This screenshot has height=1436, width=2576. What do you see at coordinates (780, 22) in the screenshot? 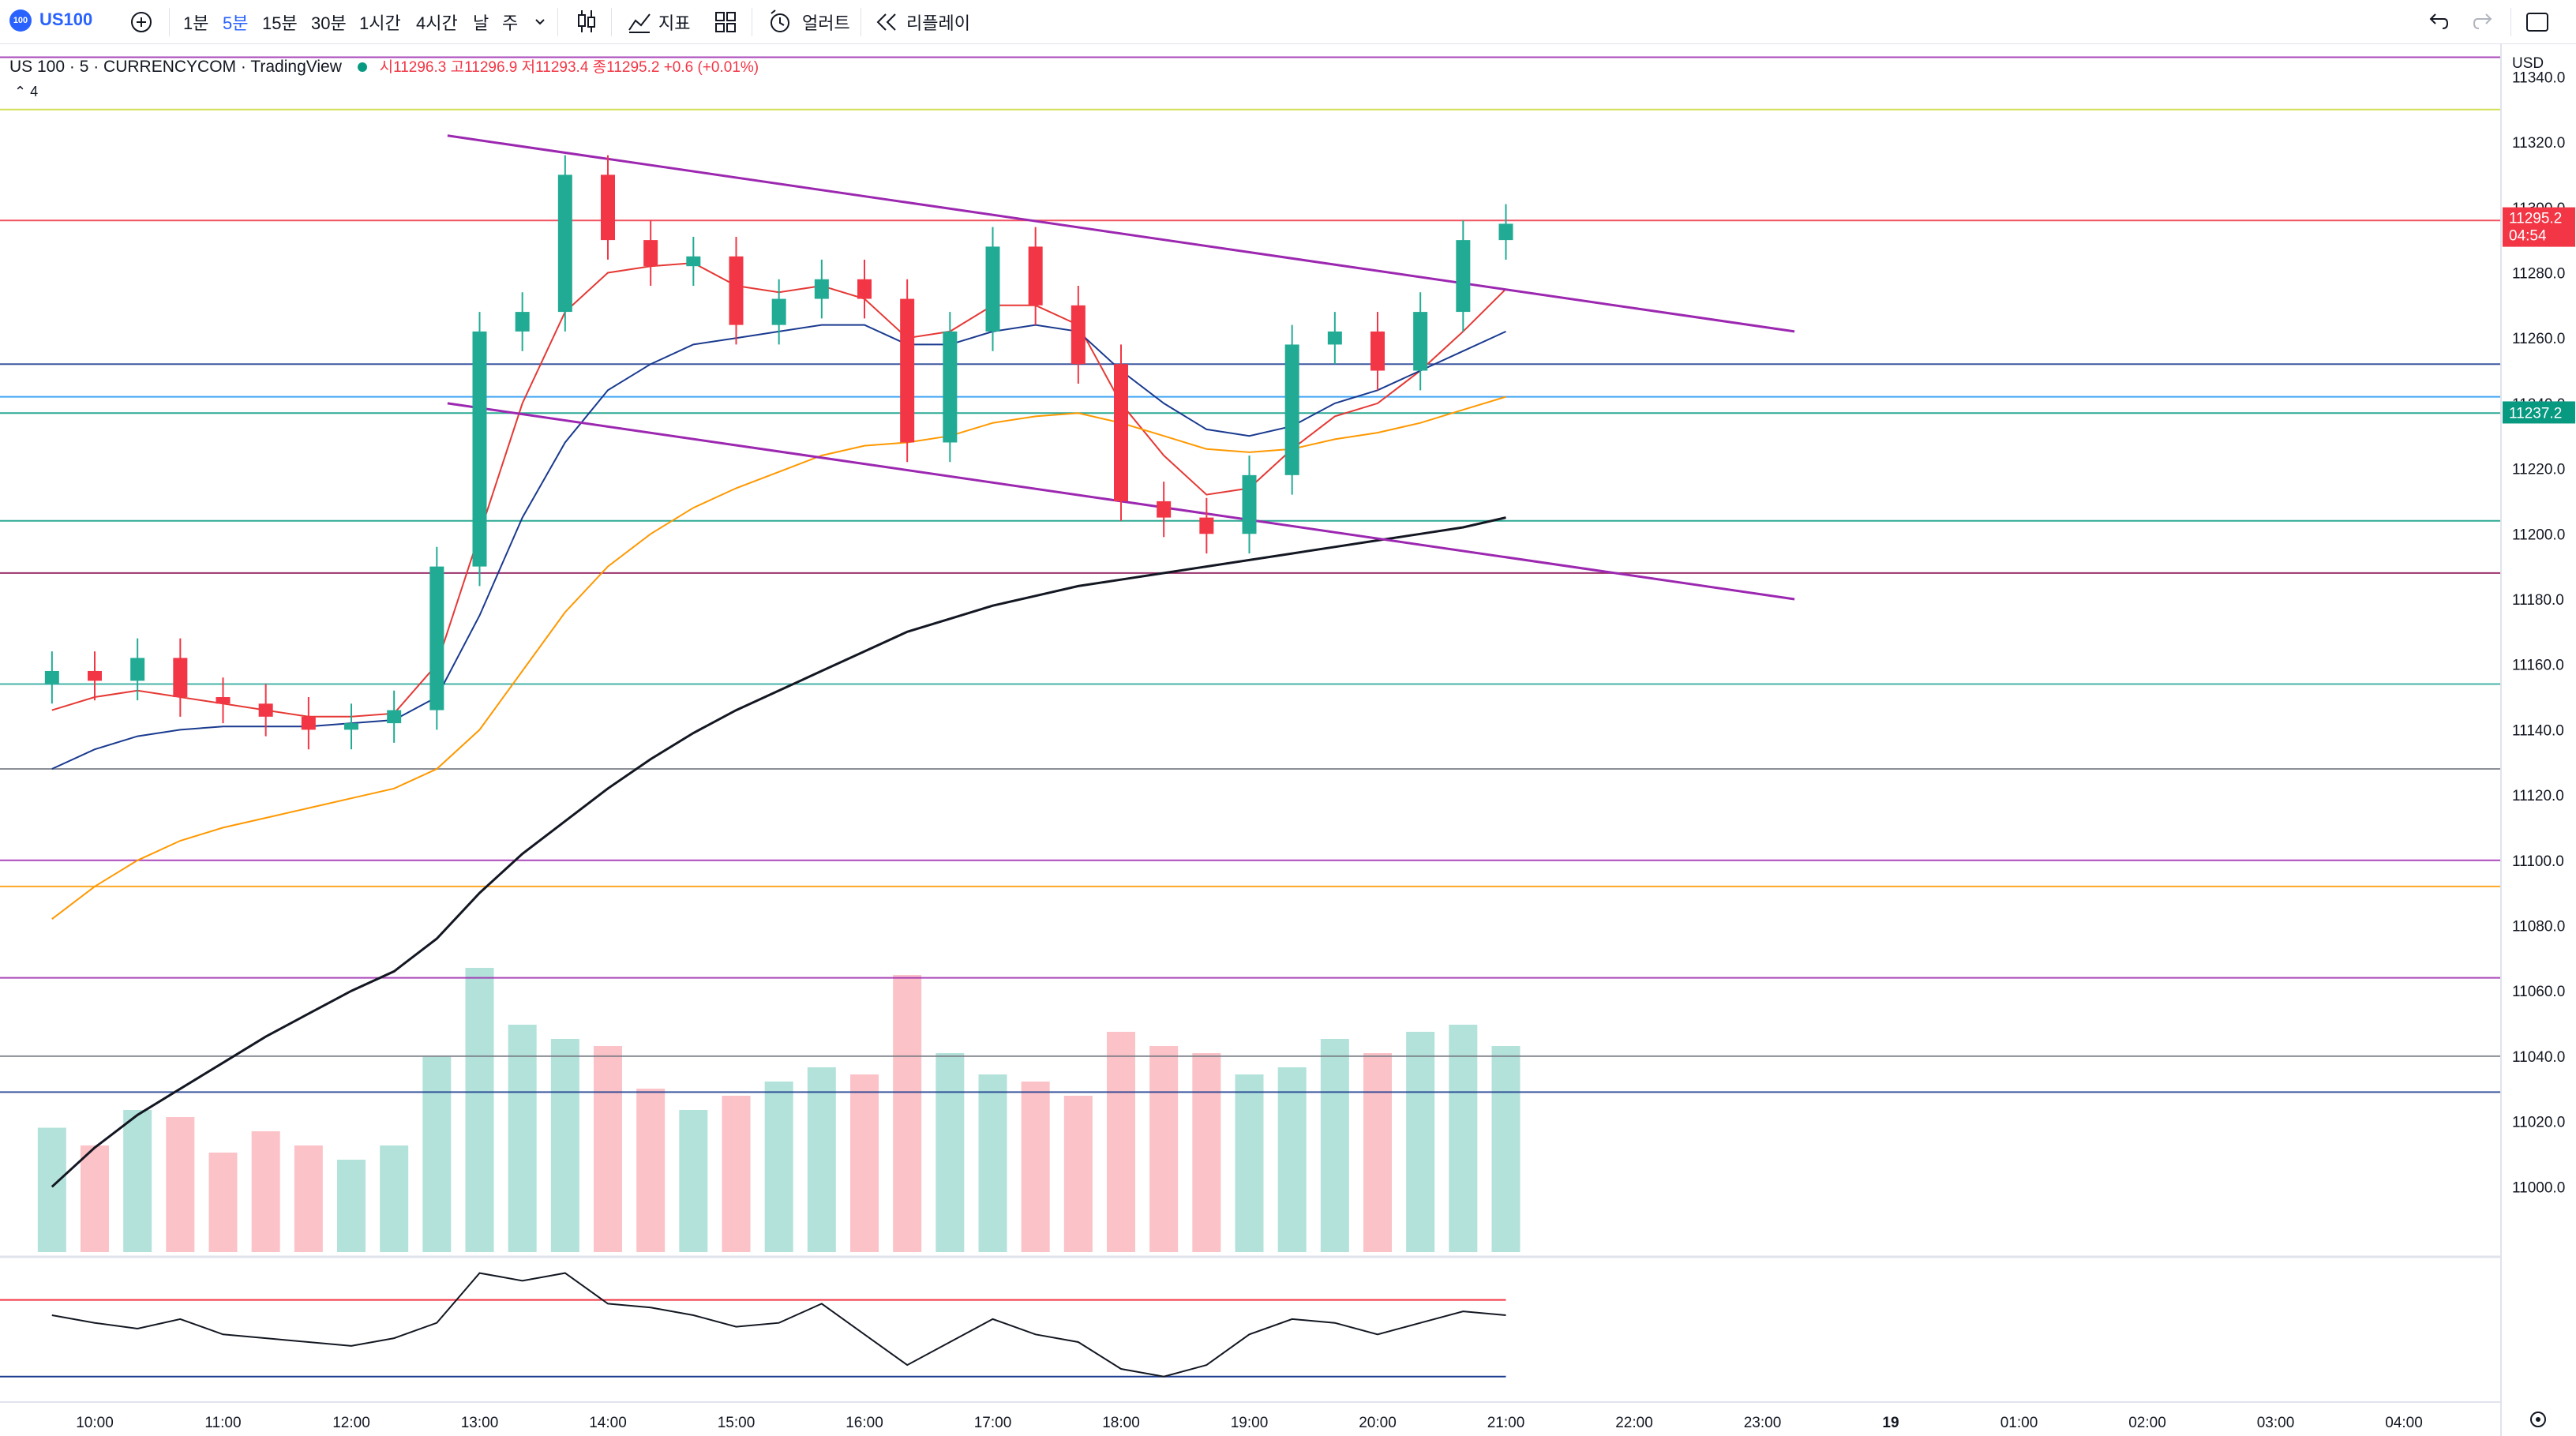
I see `alert-icon` at bounding box center [780, 22].